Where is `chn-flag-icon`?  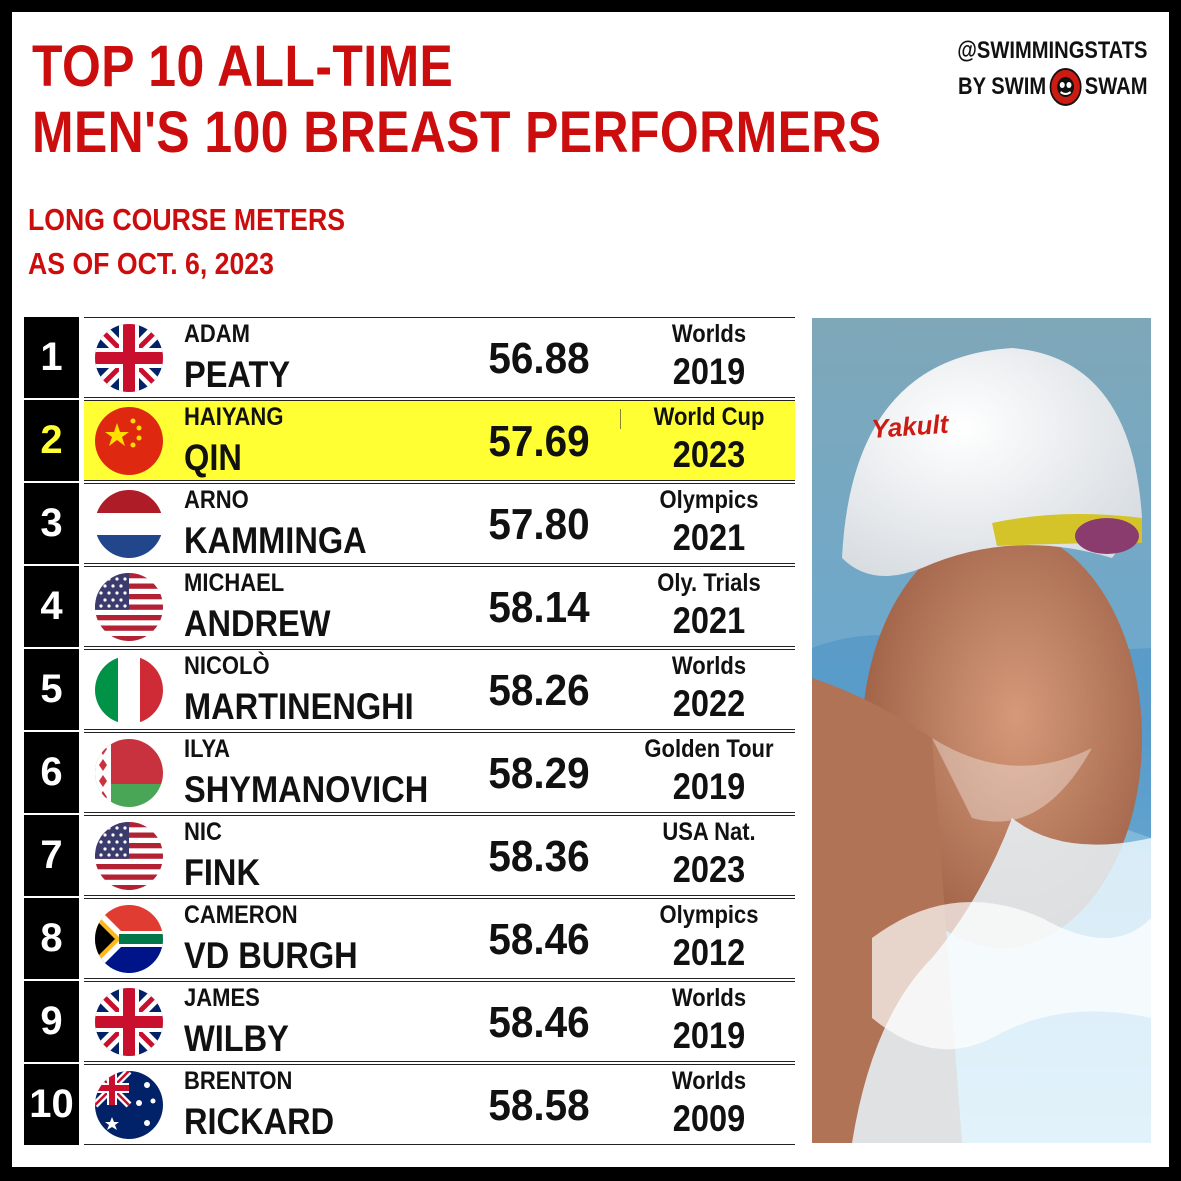 chn-flag-icon is located at coordinates (129, 441).